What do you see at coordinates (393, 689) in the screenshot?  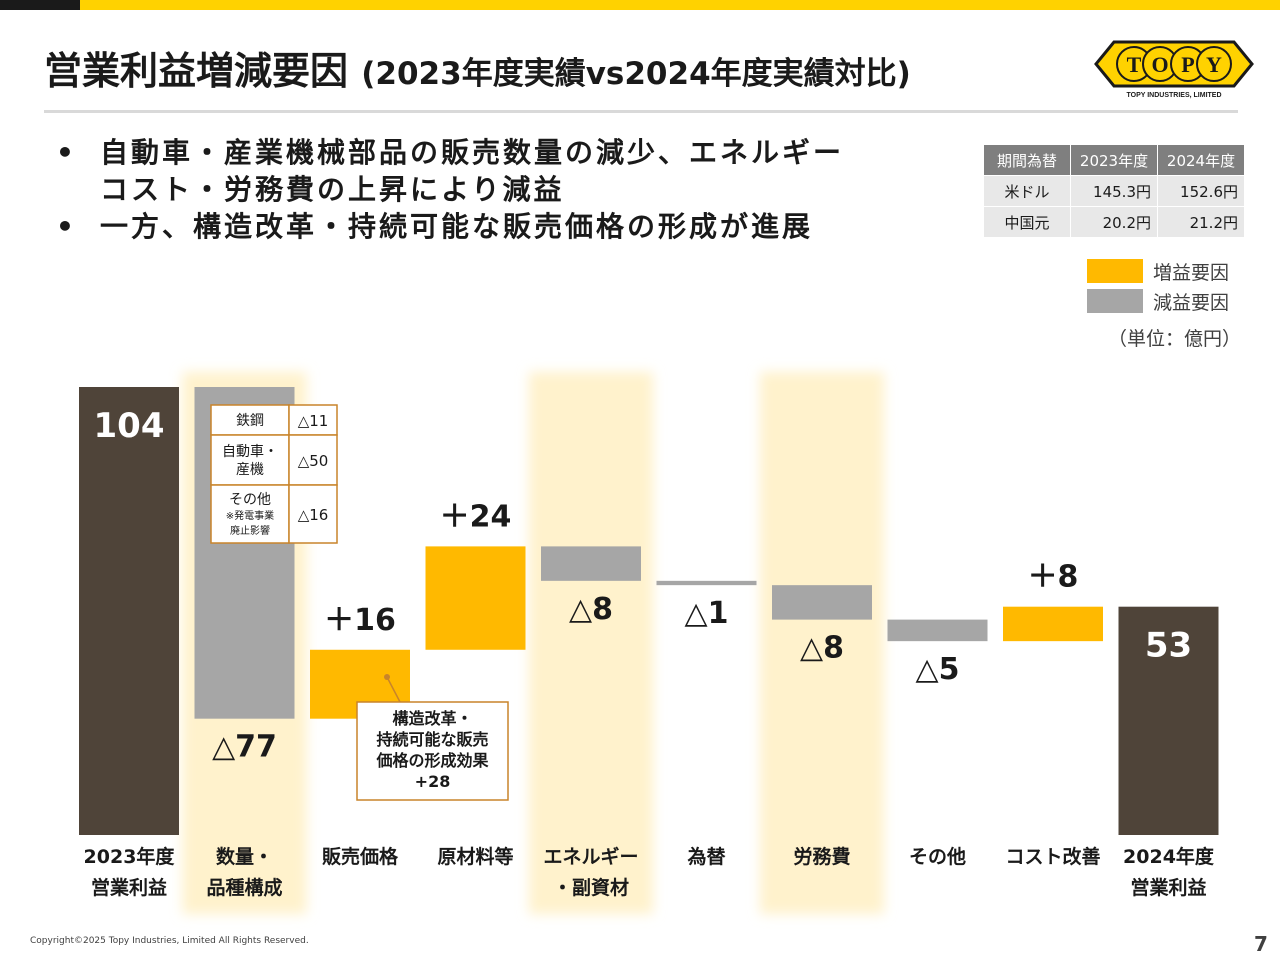 I see `callout-leader` at bounding box center [393, 689].